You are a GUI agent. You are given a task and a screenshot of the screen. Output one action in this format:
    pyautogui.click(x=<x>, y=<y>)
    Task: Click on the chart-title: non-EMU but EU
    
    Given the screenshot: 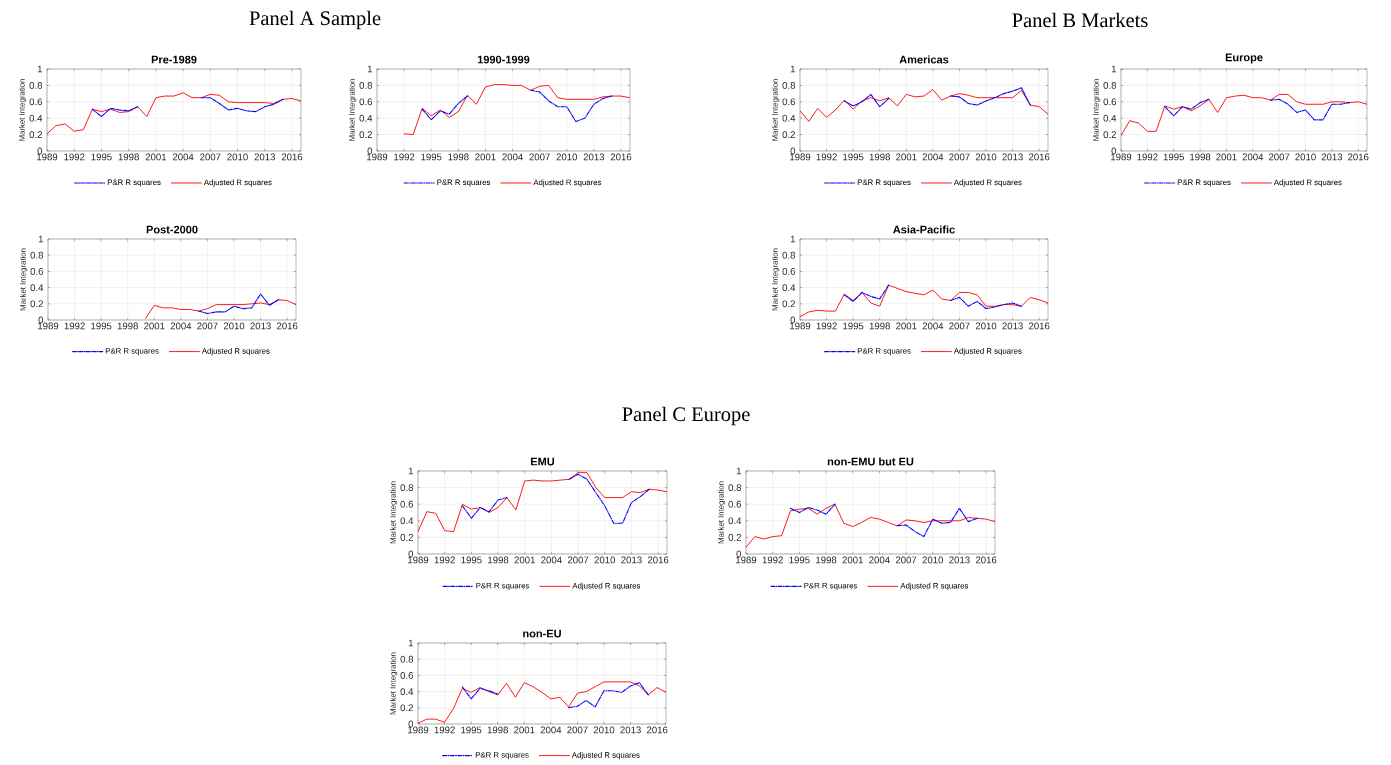 What is the action you would take?
    pyautogui.click(x=870, y=461)
    